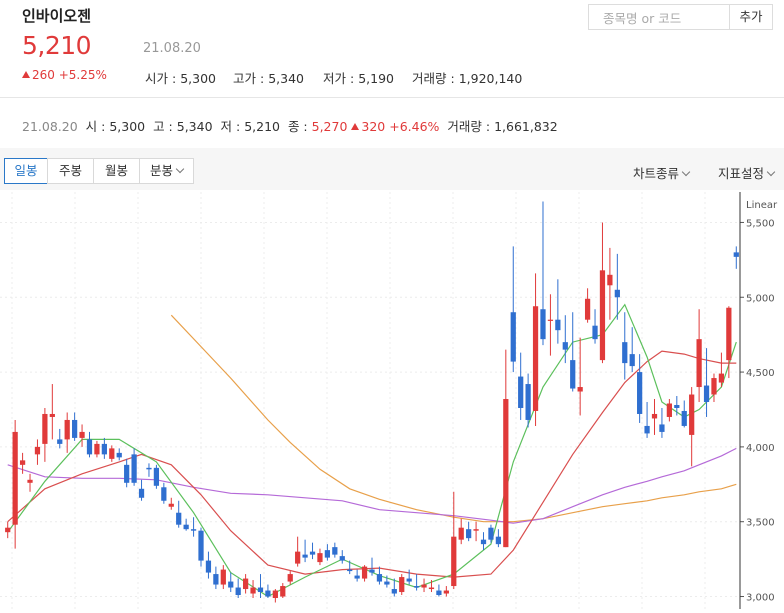  What do you see at coordinates (760, 523) in the screenshot?
I see `y-axis-tick-label: 3,500` at bounding box center [760, 523].